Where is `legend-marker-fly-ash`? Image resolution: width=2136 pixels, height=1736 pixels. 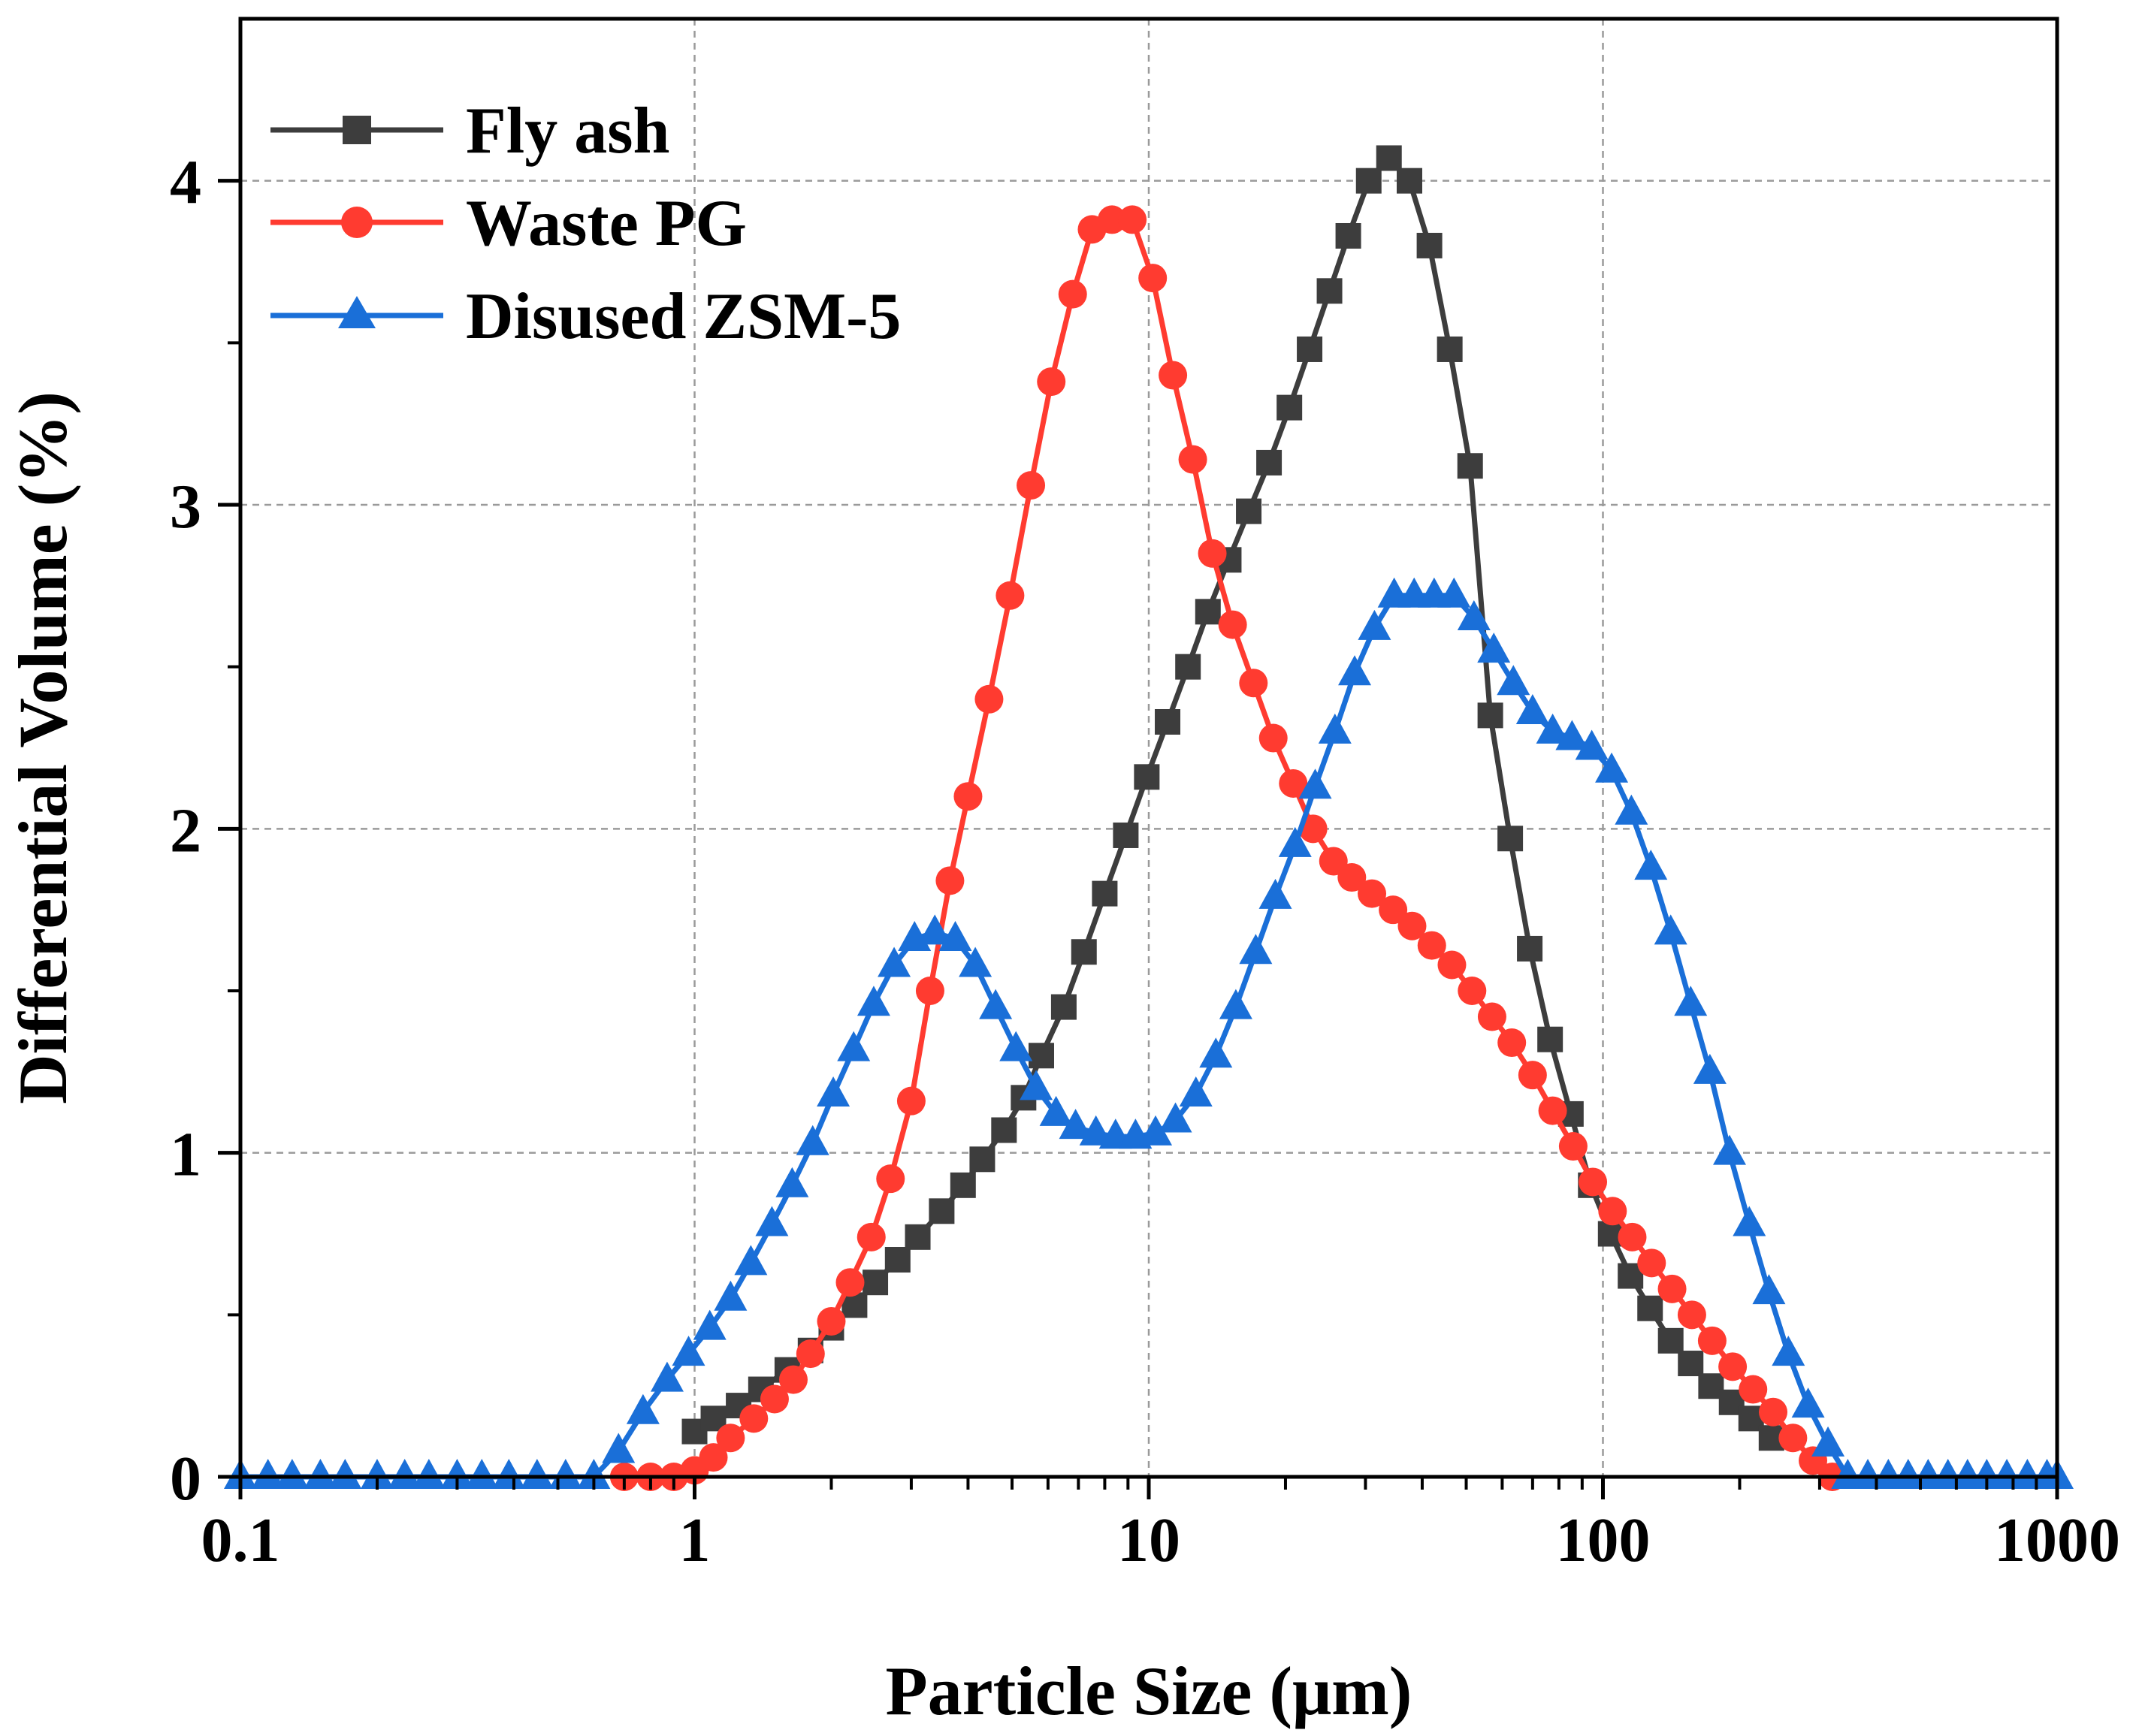 legend-marker-fly-ash is located at coordinates (357, 130).